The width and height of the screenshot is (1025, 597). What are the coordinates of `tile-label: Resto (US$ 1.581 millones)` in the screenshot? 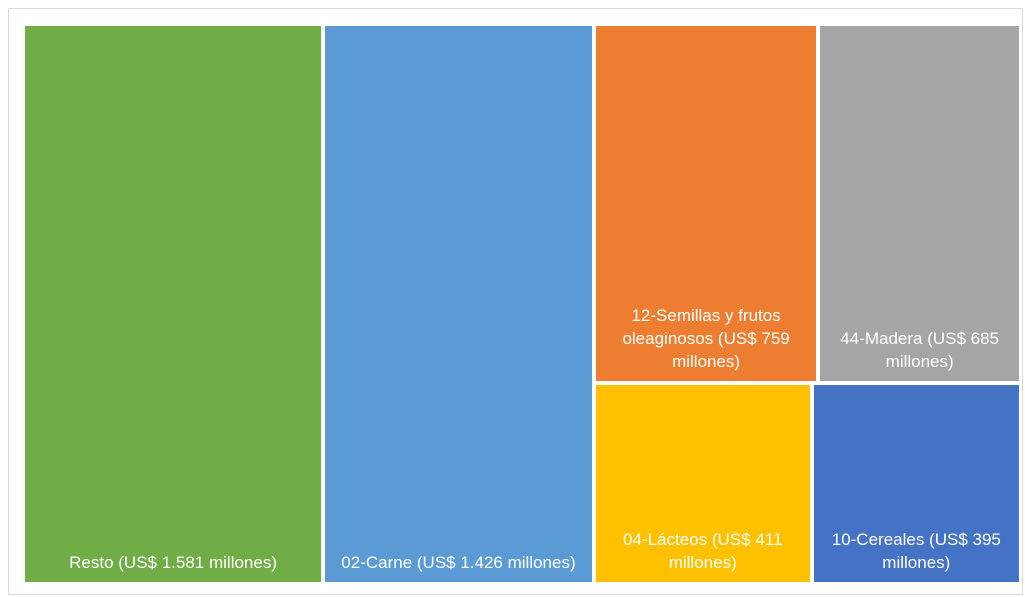 It's located at (173, 562).